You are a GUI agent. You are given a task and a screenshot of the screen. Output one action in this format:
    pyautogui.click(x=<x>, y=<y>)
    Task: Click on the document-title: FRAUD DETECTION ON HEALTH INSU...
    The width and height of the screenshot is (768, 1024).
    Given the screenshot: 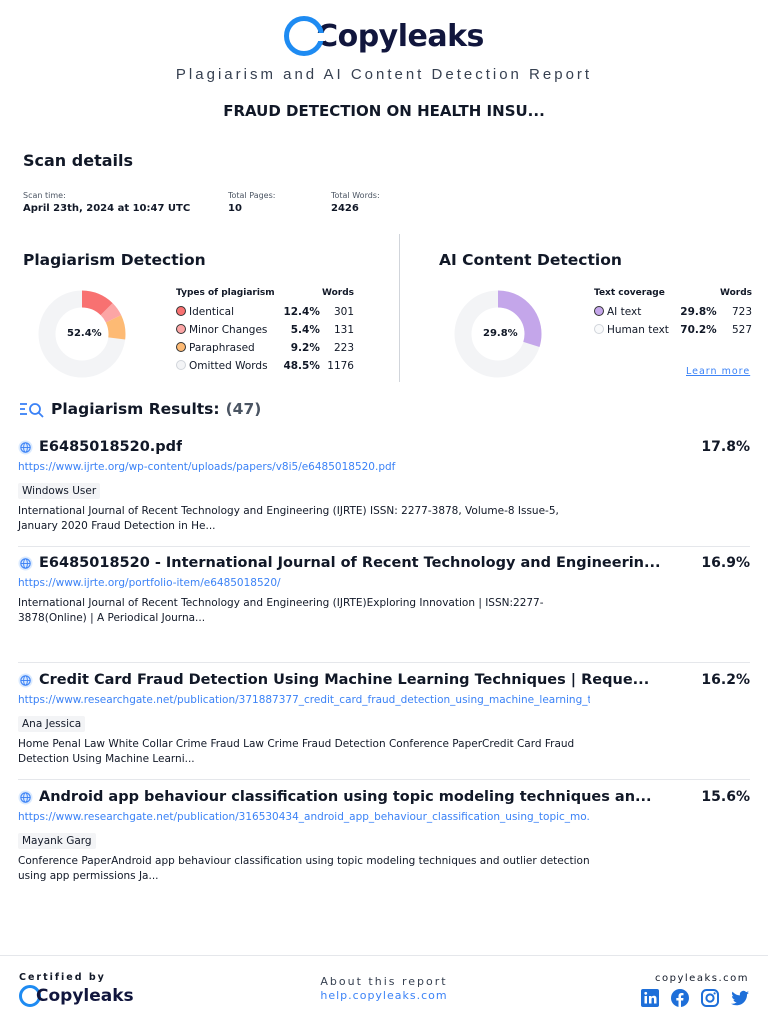 What is the action you would take?
    pyautogui.click(x=384, y=111)
    